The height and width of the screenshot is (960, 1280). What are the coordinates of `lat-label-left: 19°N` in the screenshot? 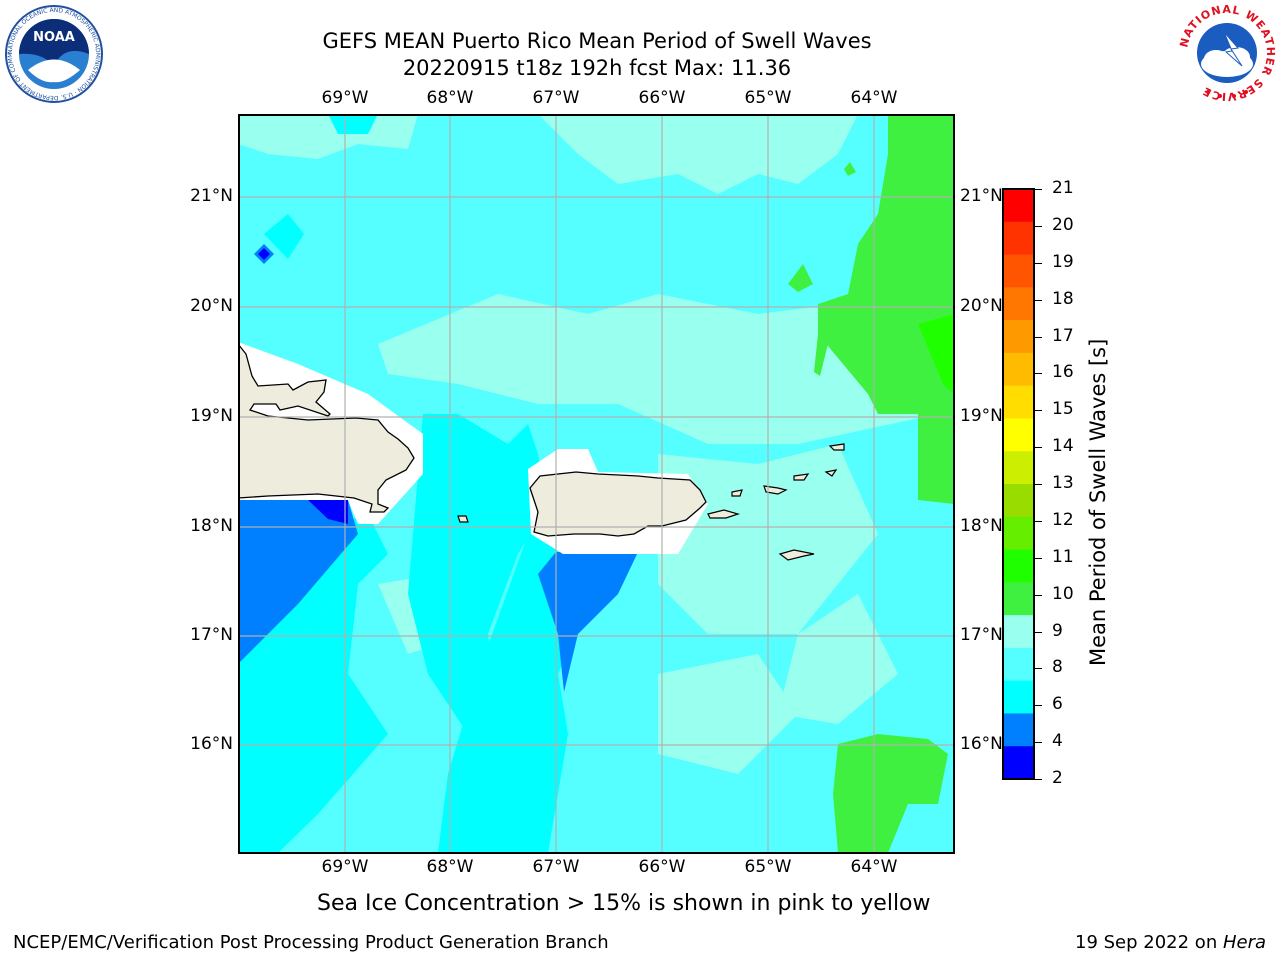 It's located at (211, 416).